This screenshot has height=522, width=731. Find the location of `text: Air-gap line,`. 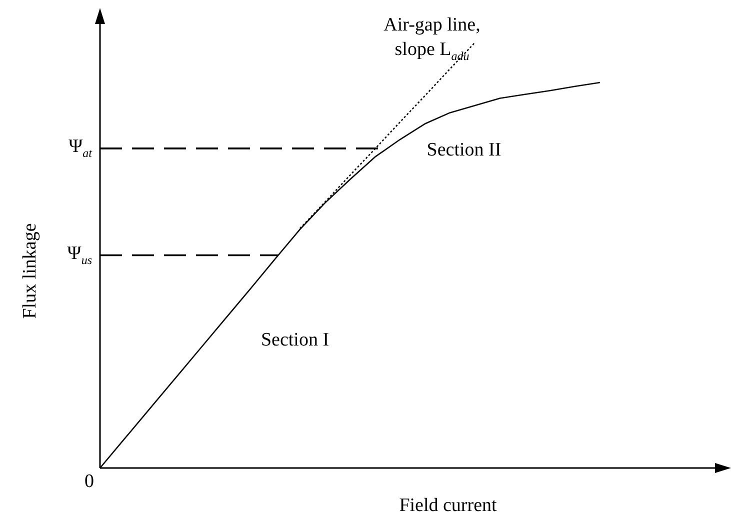

text: Air-gap line, is located at coordinates (432, 25).